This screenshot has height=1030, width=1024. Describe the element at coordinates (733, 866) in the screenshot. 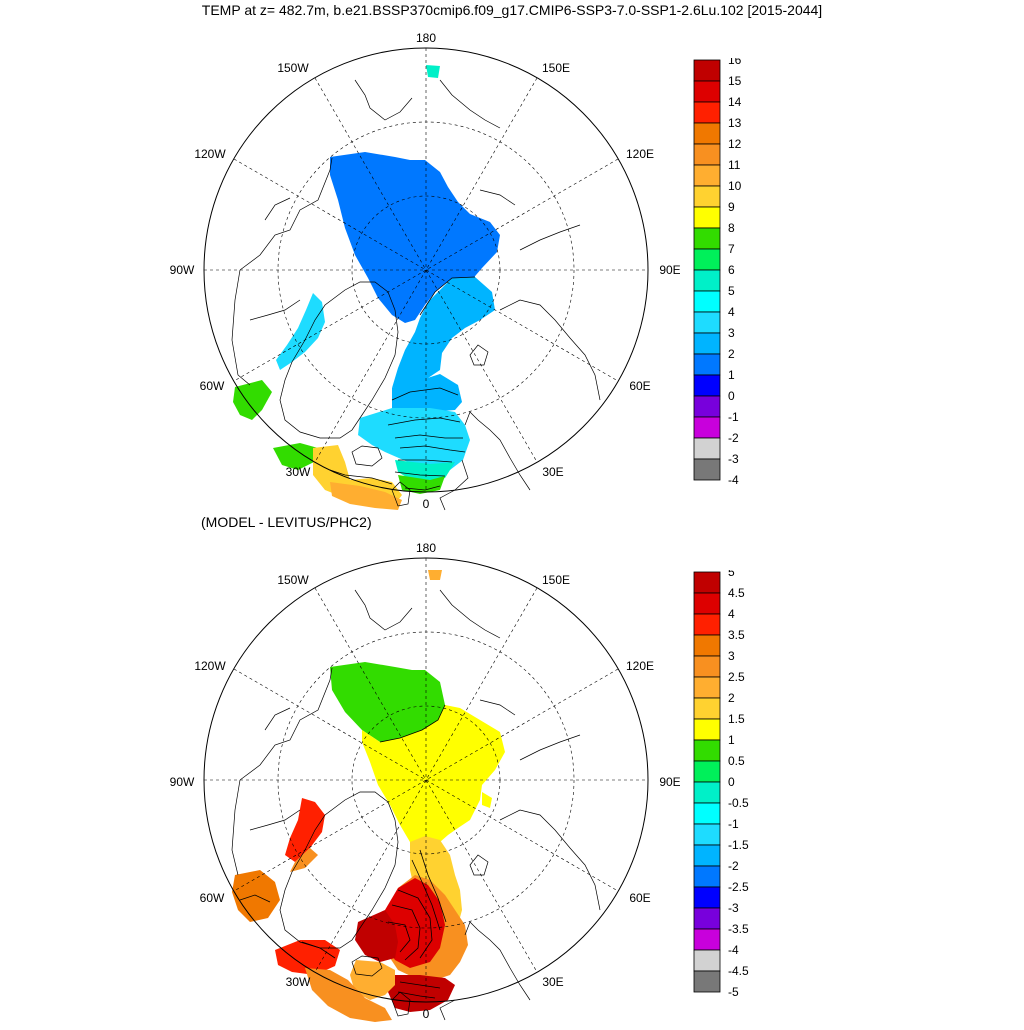

I see `colorbar-tick-label: -2` at that location.